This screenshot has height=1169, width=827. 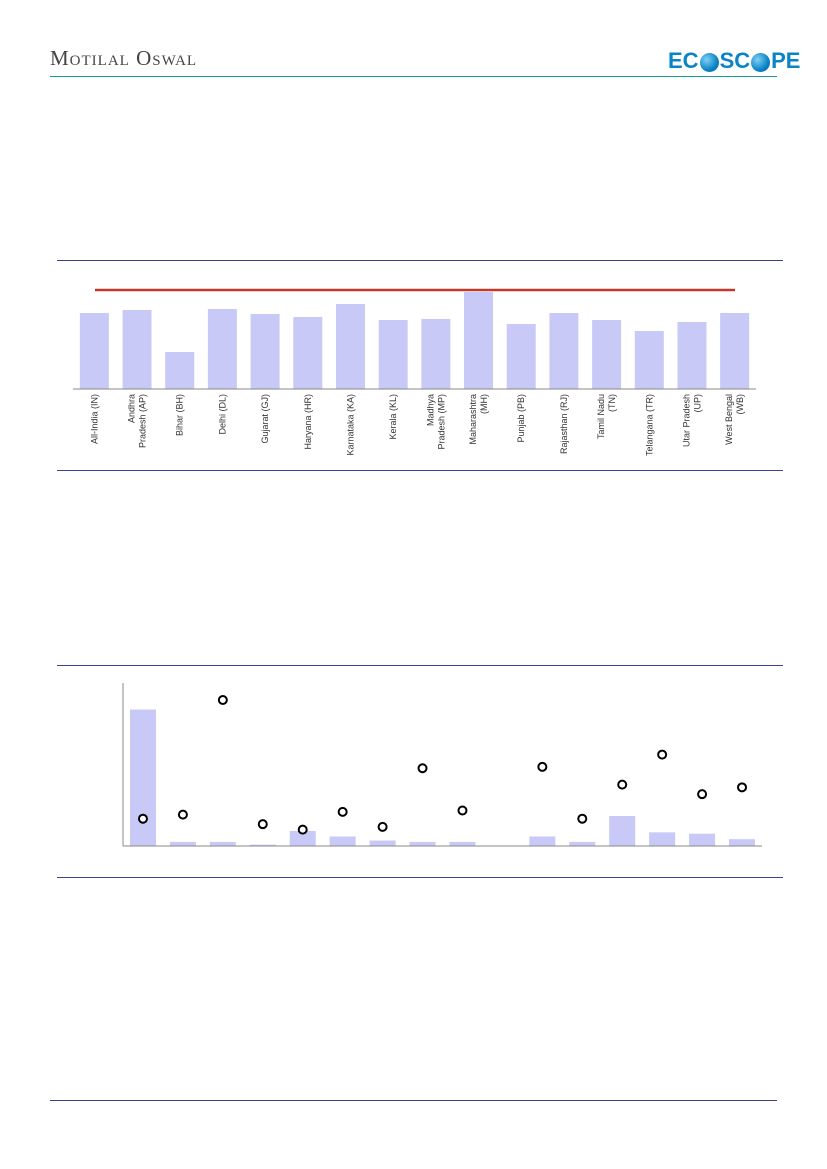 I want to click on x-tick-label: AndhraPradesh (AP), so click(x=137, y=421).